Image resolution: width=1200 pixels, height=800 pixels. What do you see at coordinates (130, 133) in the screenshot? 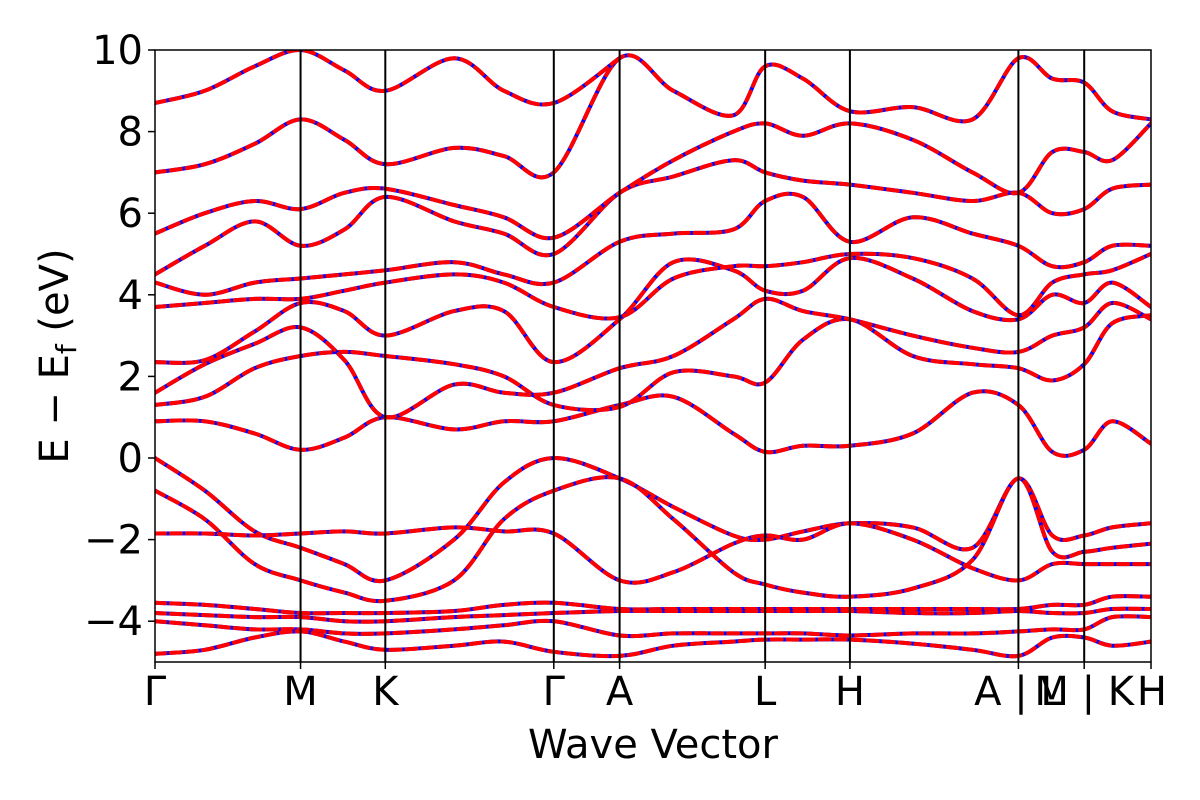
I see `y-tick-label: 8` at bounding box center [130, 133].